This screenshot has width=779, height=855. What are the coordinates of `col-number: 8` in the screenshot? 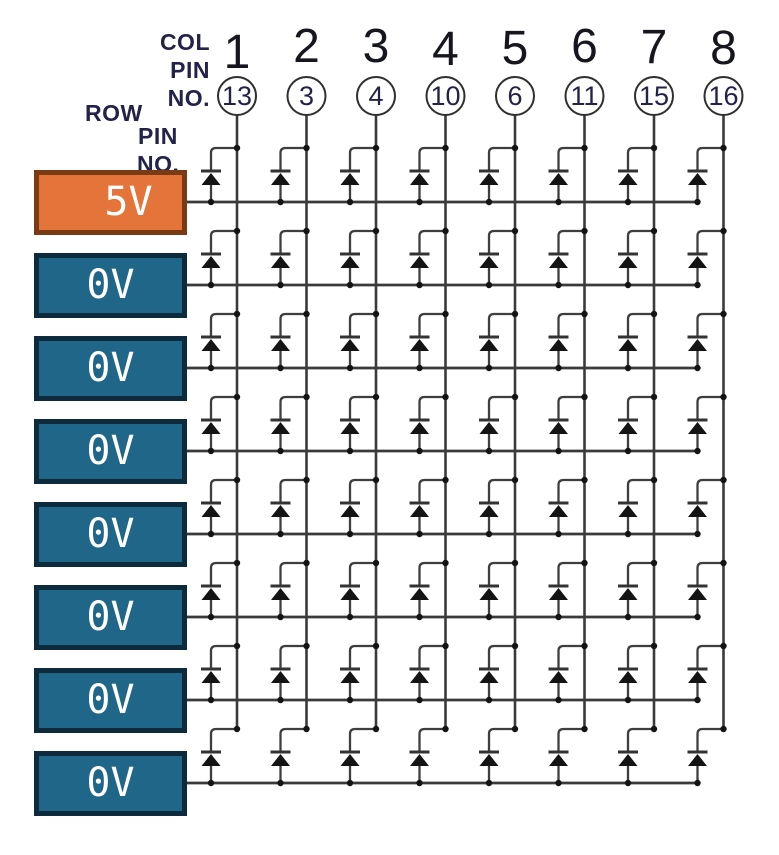 It's located at (723, 48).